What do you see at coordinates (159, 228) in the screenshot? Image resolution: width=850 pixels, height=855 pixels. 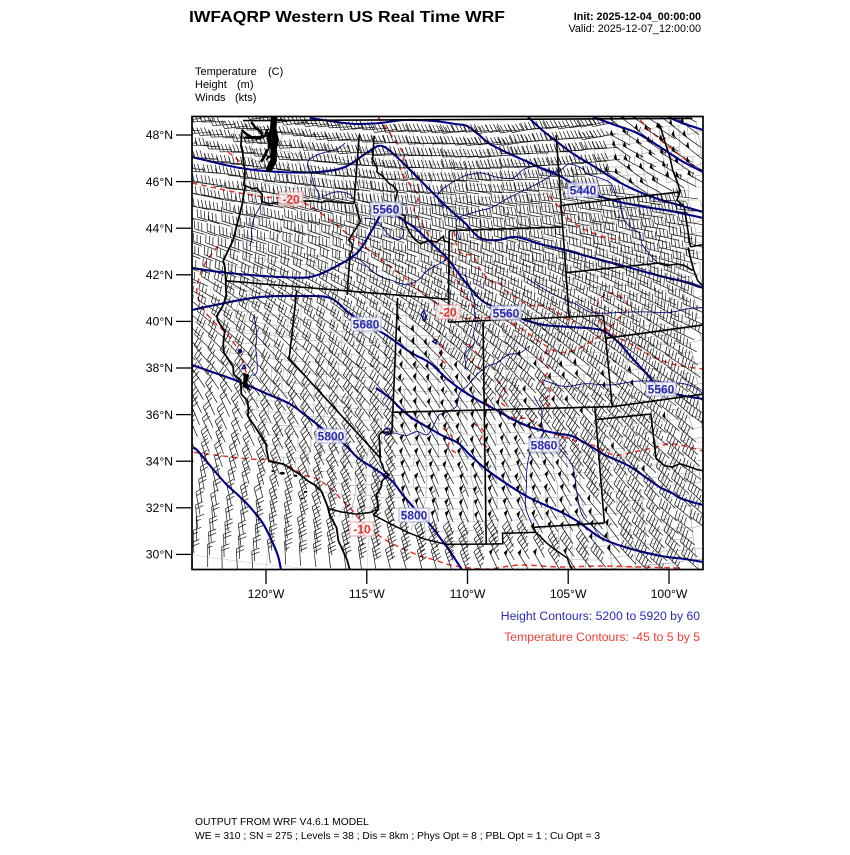 I see `svg-text: 44°N` at bounding box center [159, 228].